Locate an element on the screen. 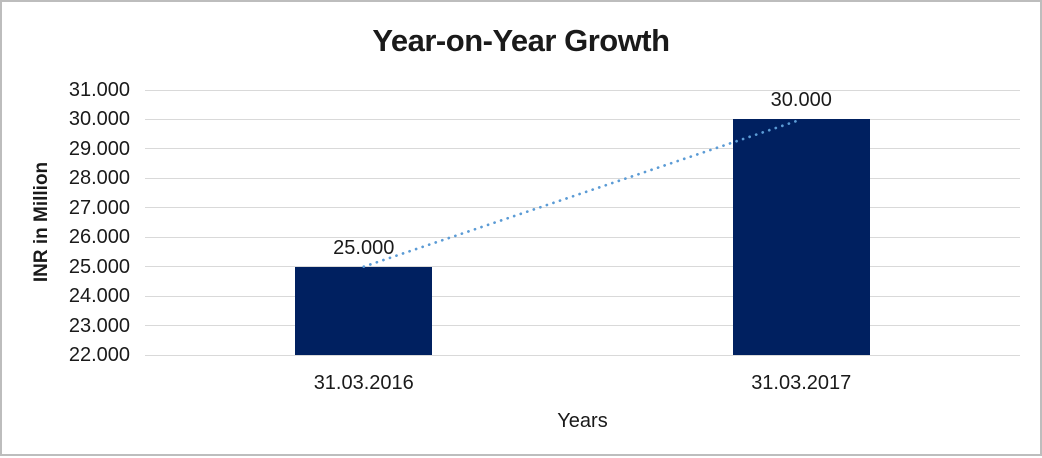 The image size is (1042, 458). y-tick-label: 31.000 is located at coordinates (99, 90).